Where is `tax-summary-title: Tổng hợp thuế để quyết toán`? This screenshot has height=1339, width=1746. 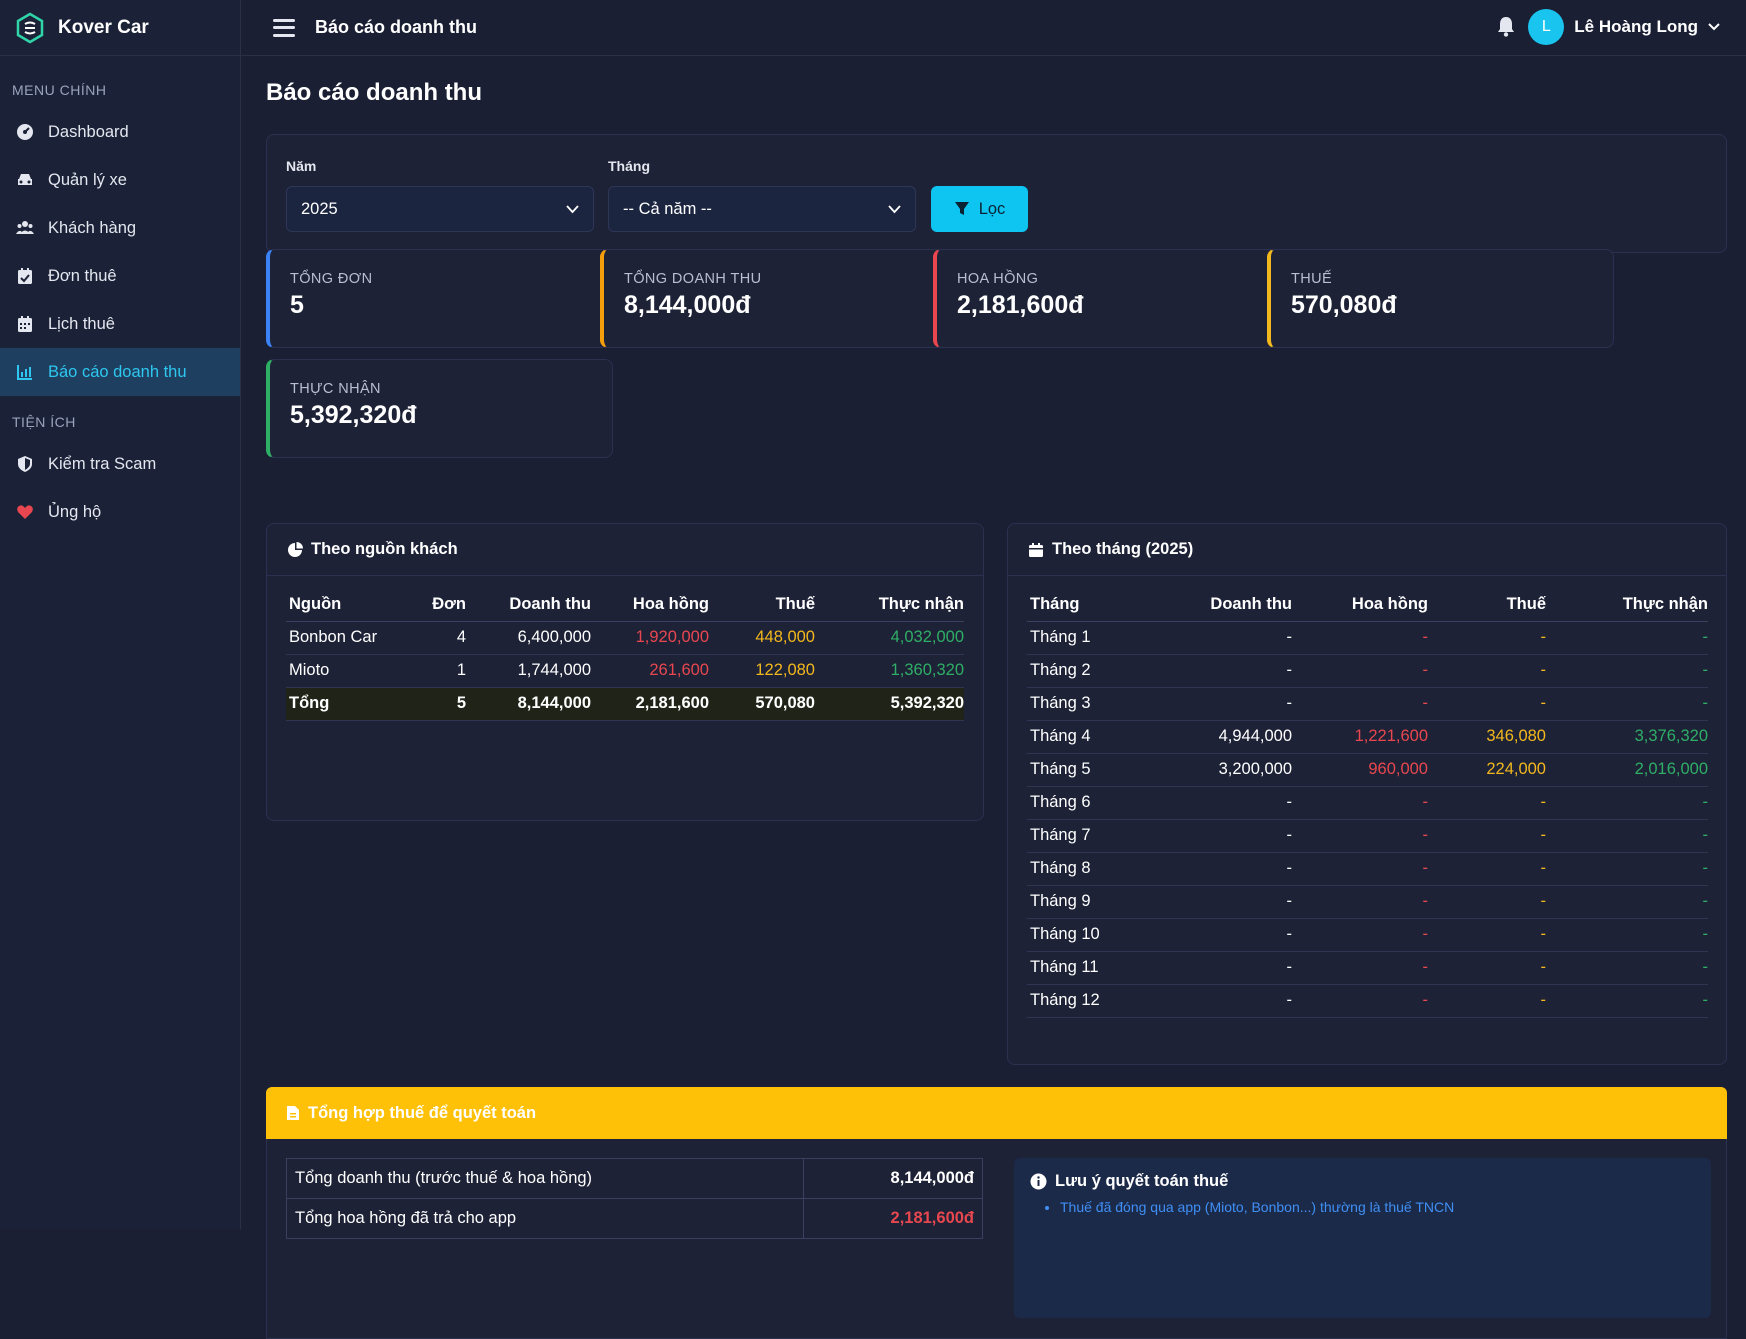
tax-summary-title: Tổng hợp thuế để quyết toán is located at coordinates (422, 1113).